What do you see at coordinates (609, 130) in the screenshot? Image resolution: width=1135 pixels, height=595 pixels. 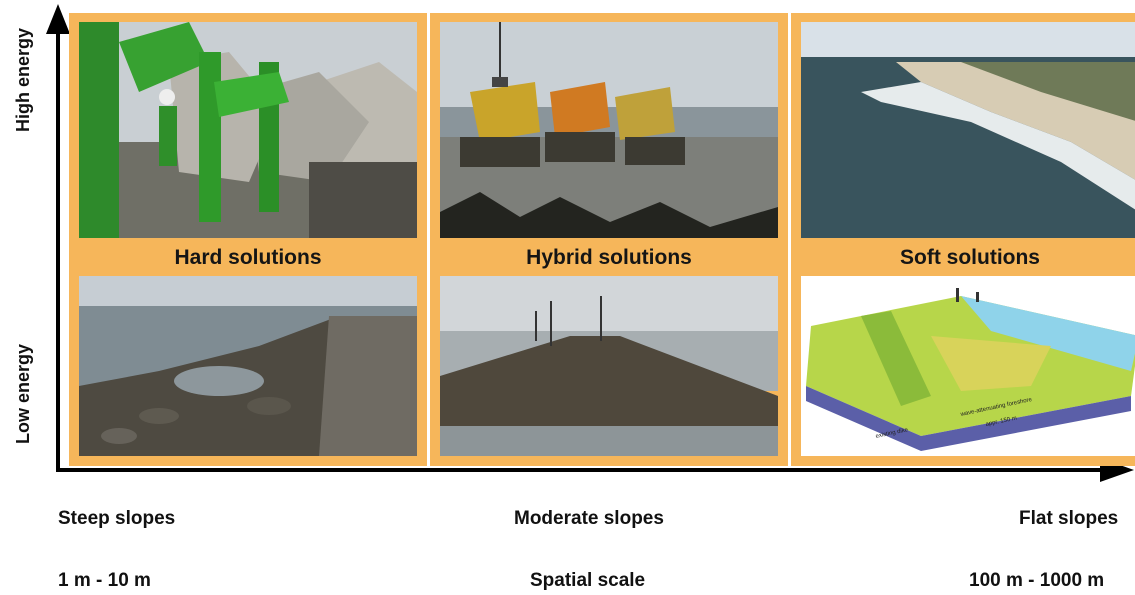 I see `dump-trucks-rock-placement-photo` at bounding box center [609, 130].